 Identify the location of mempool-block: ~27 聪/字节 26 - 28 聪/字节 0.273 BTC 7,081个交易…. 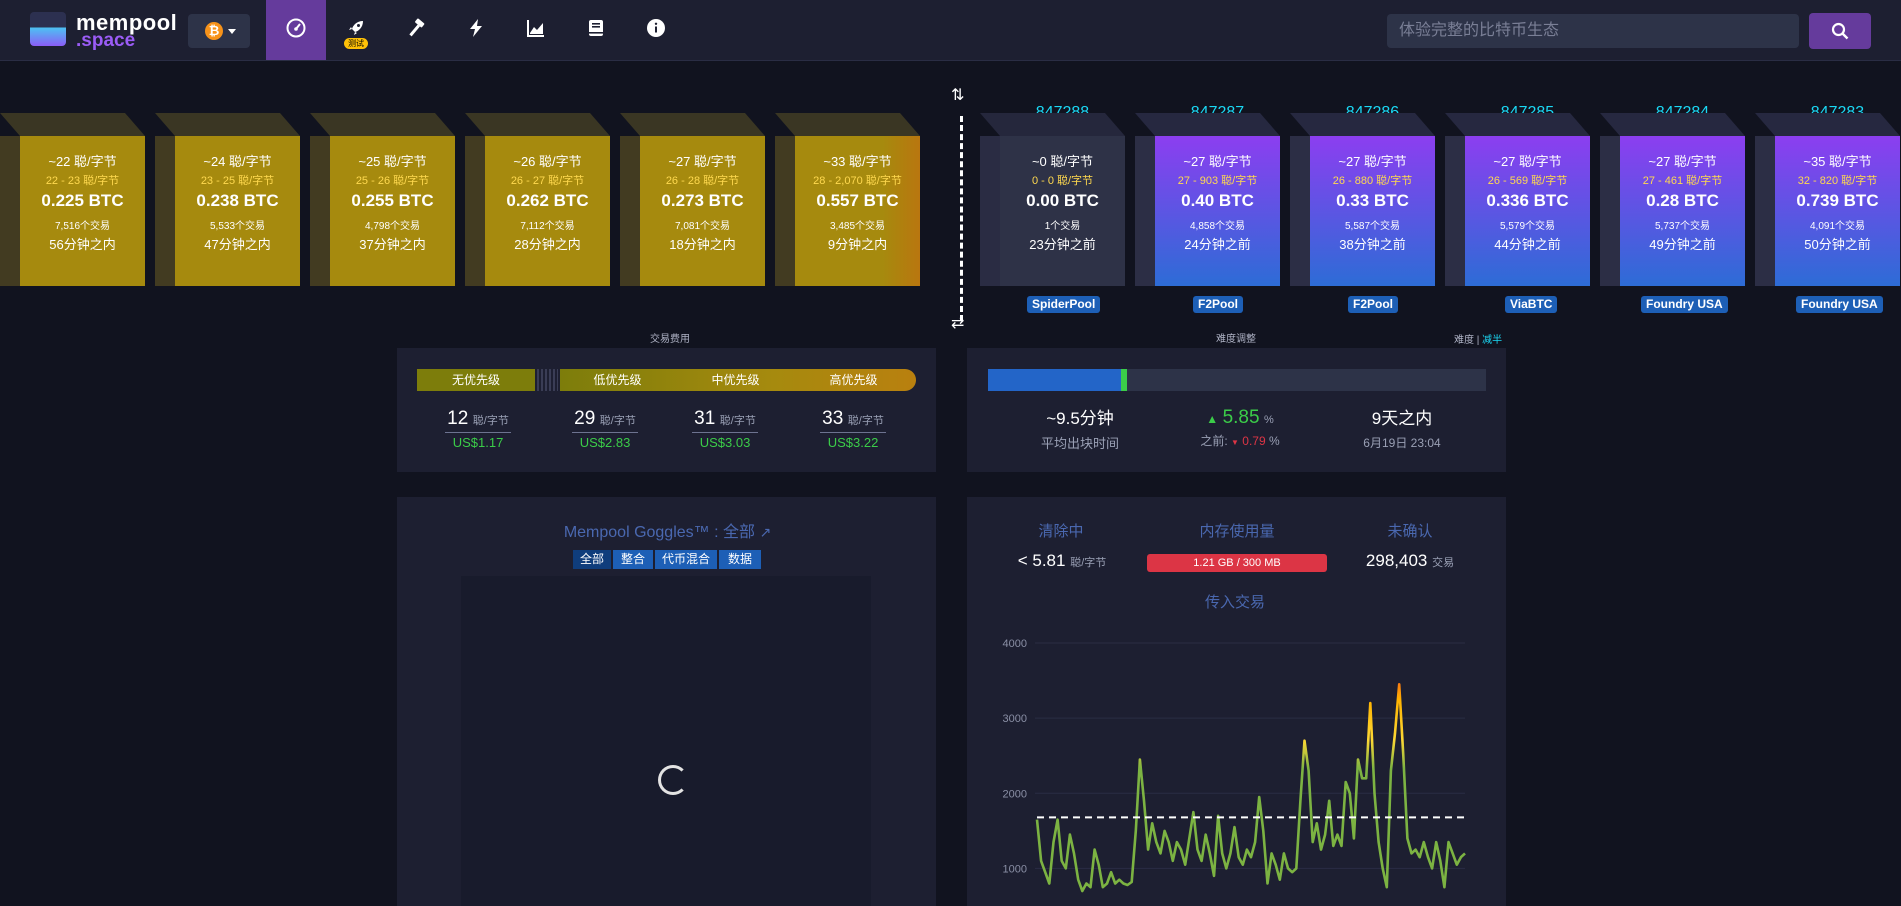
(692, 199).